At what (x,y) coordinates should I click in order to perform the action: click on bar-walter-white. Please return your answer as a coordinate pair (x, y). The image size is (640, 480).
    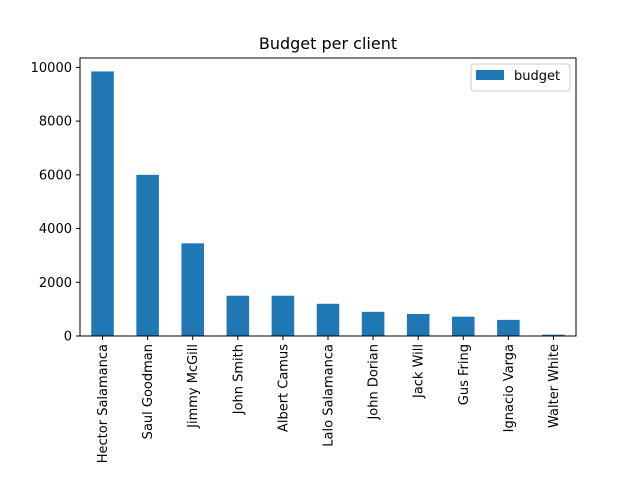
    Looking at the image, I should click on (553, 335).